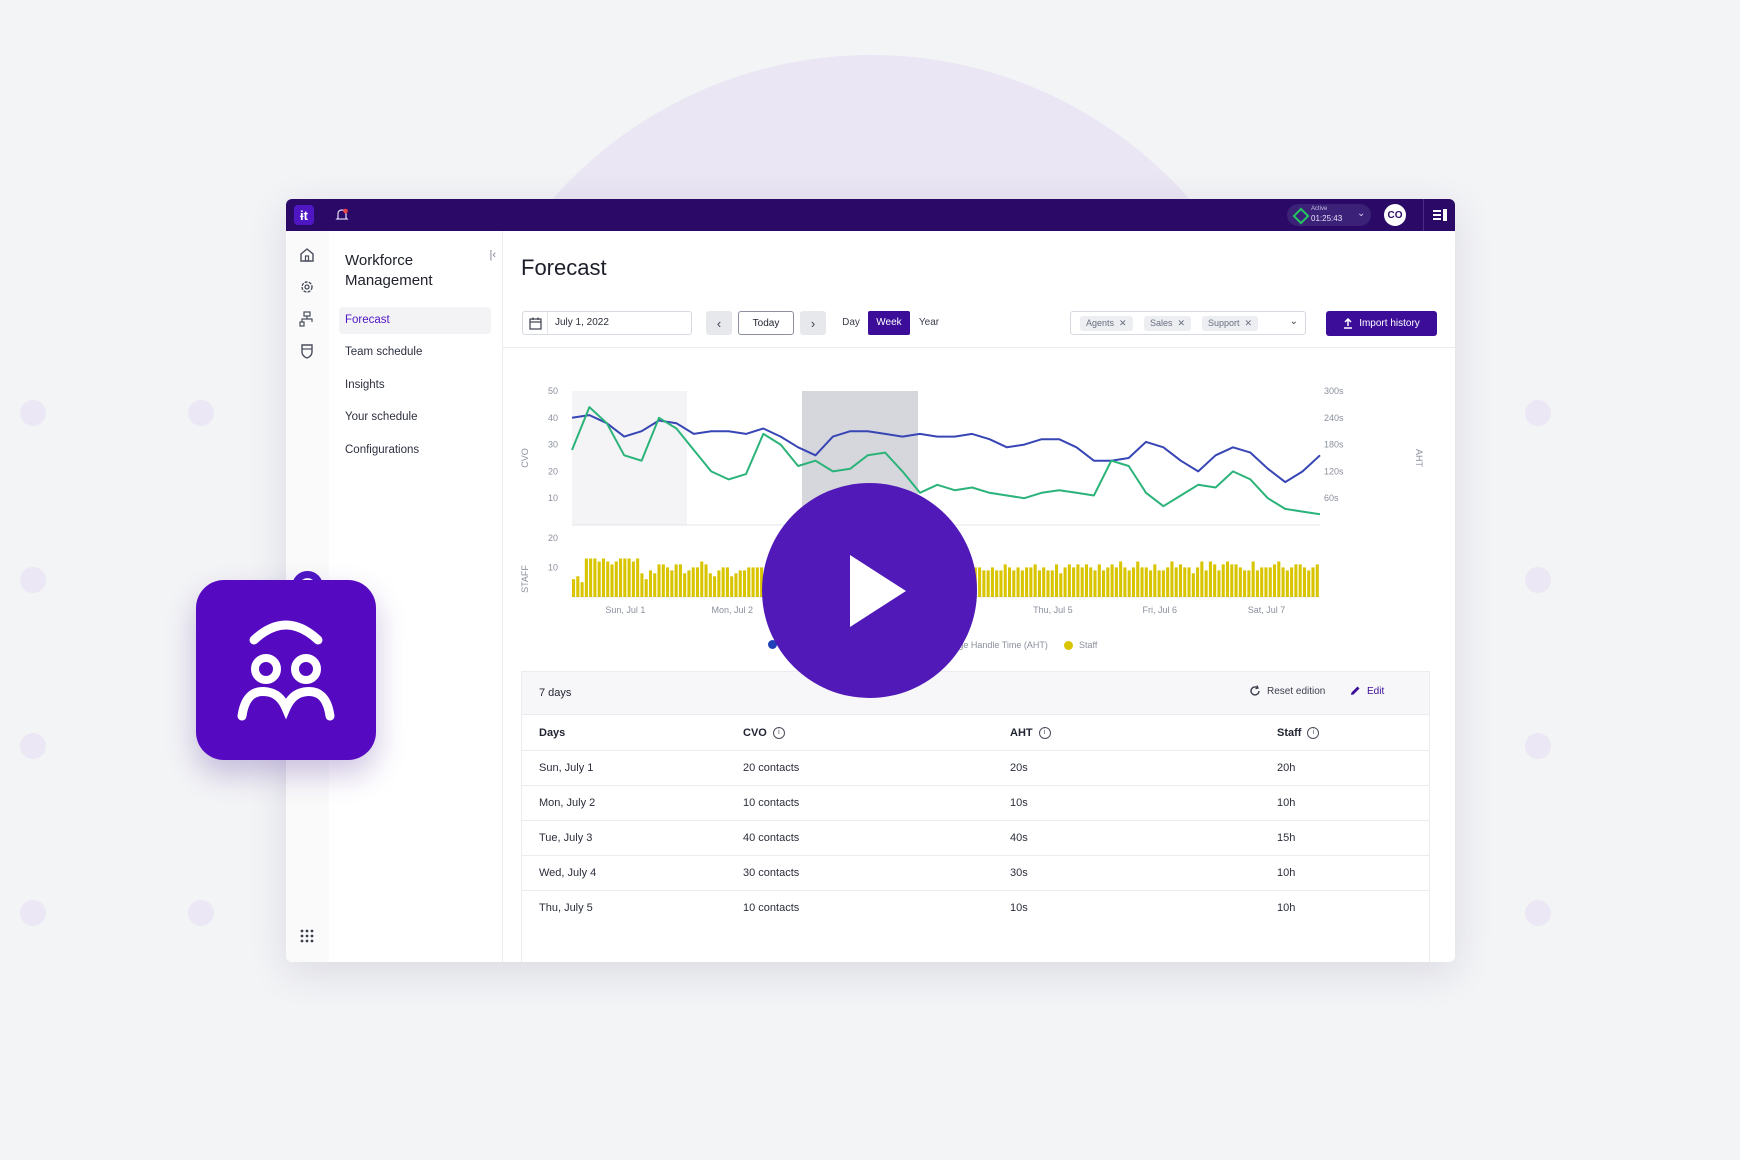 This screenshot has height=1160, width=1740. What do you see at coordinates (307, 255) in the screenshot?
I see `home-icon` at bounding box center [307, 255].